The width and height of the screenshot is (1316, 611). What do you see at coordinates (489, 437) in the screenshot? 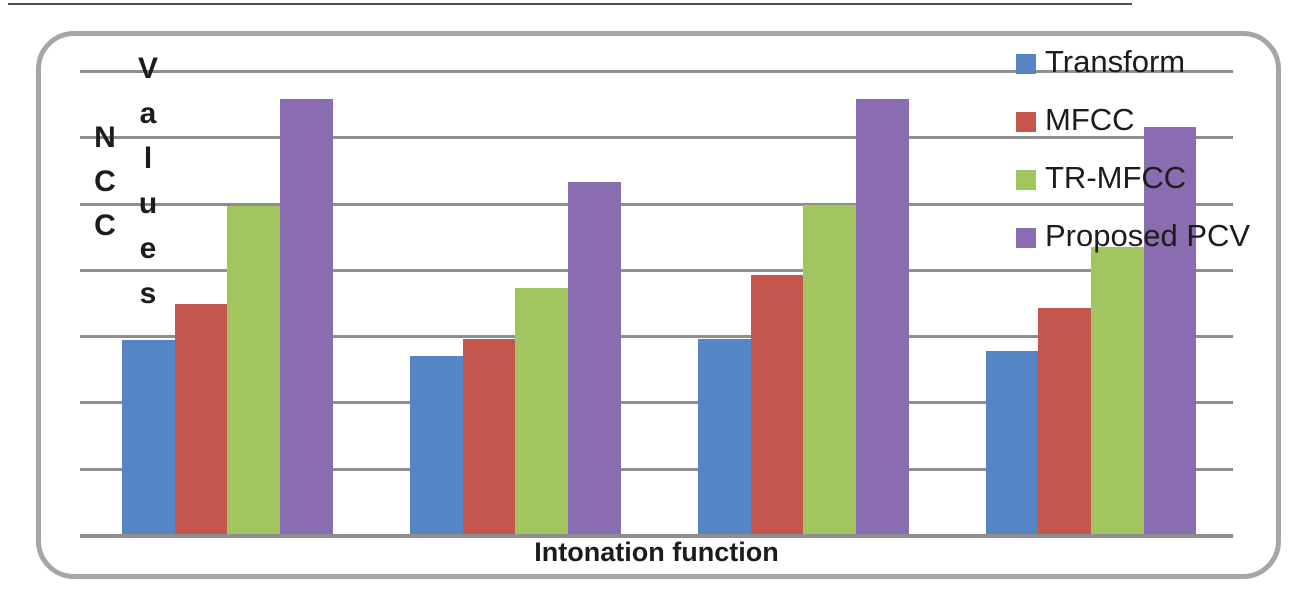
I see `bar-mfcc-group2` at bounding box center [489, 437].